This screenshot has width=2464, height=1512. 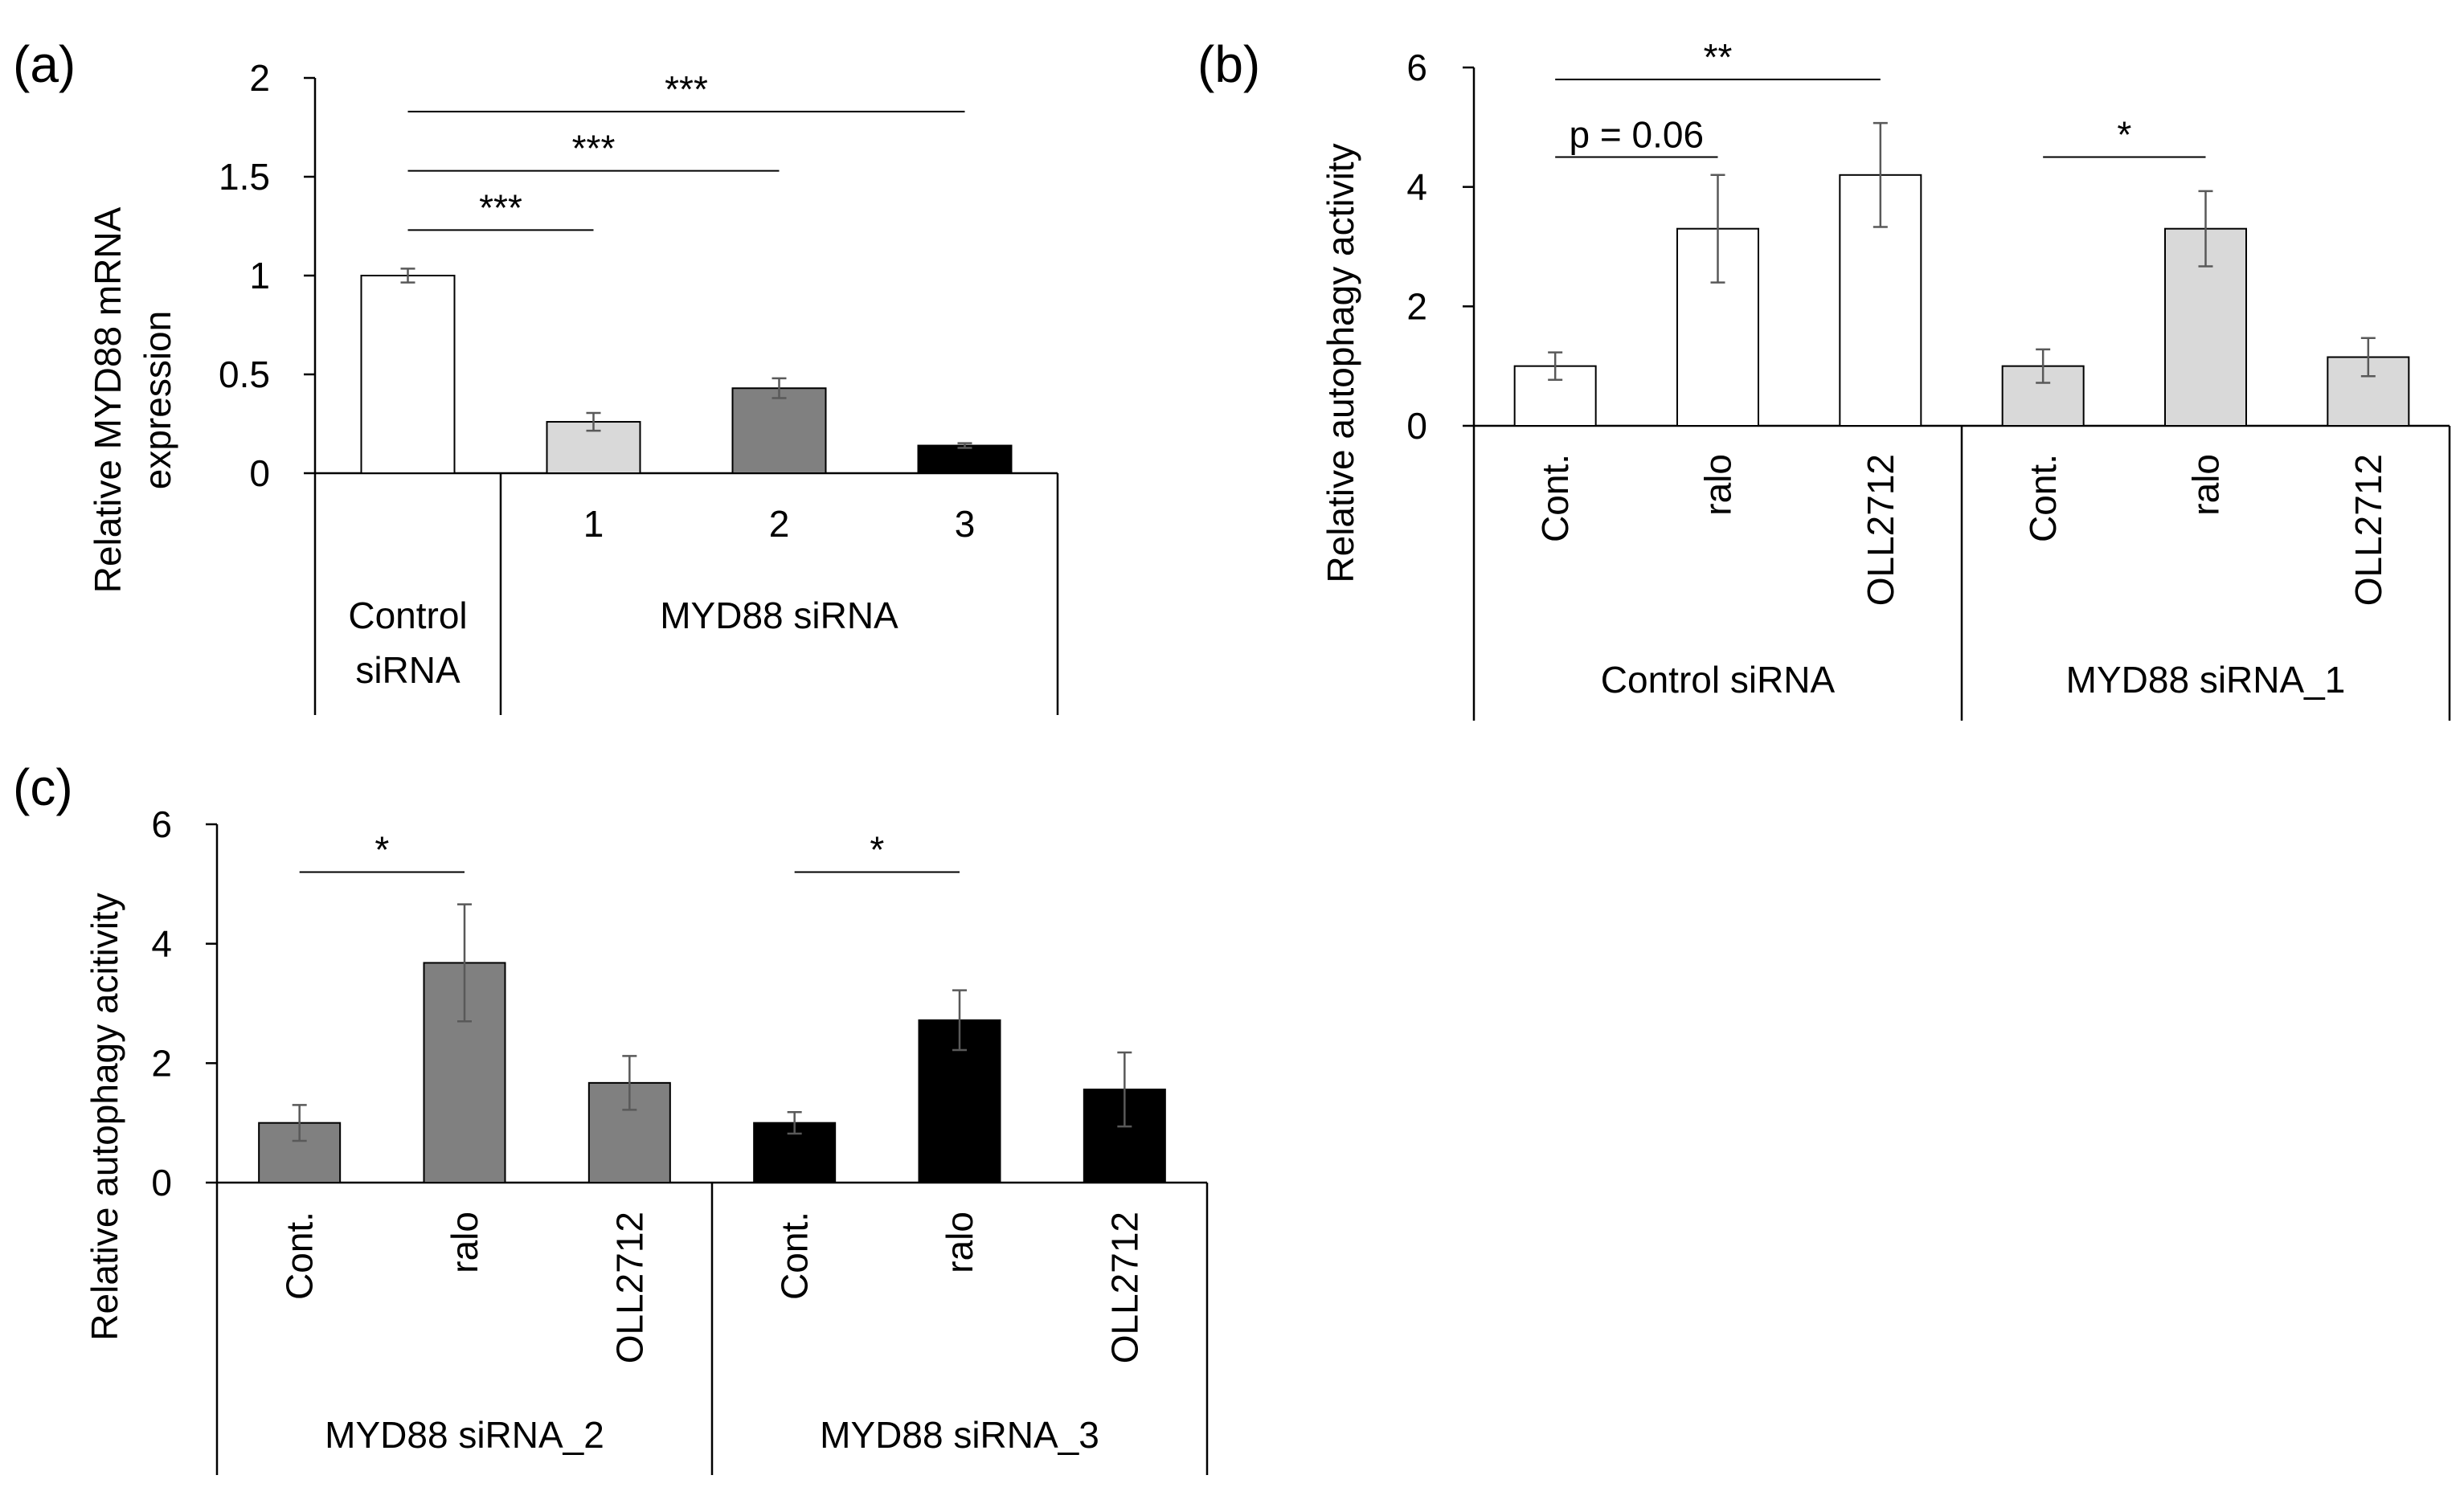 I want to click on x-category-label: 1, so click(x=593, y=524).